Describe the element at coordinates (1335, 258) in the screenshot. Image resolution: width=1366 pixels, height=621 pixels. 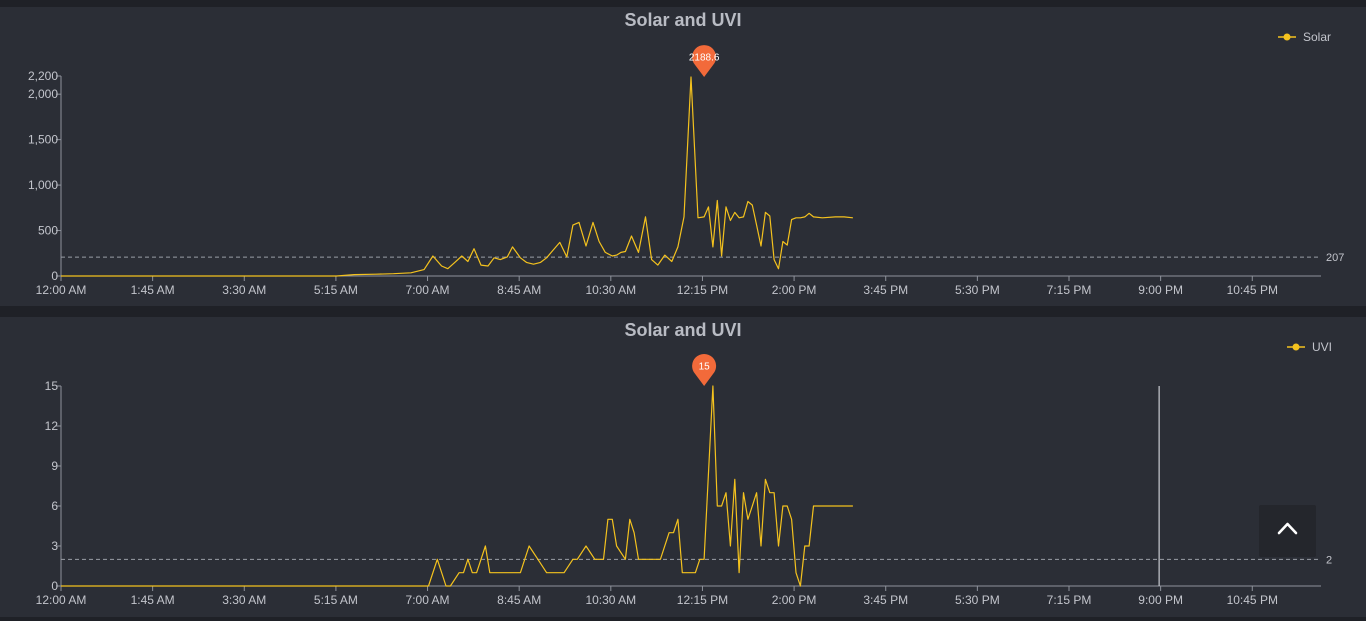
I see `reference-line-label: 207` at that location.